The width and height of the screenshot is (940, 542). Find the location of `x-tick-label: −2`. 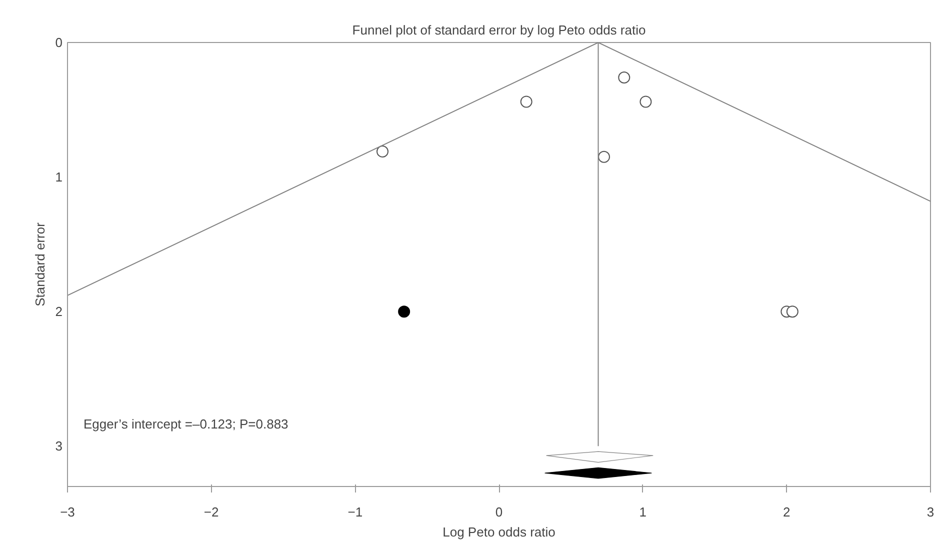

x-tick-label: −2 is located at coordinates (211, 512).